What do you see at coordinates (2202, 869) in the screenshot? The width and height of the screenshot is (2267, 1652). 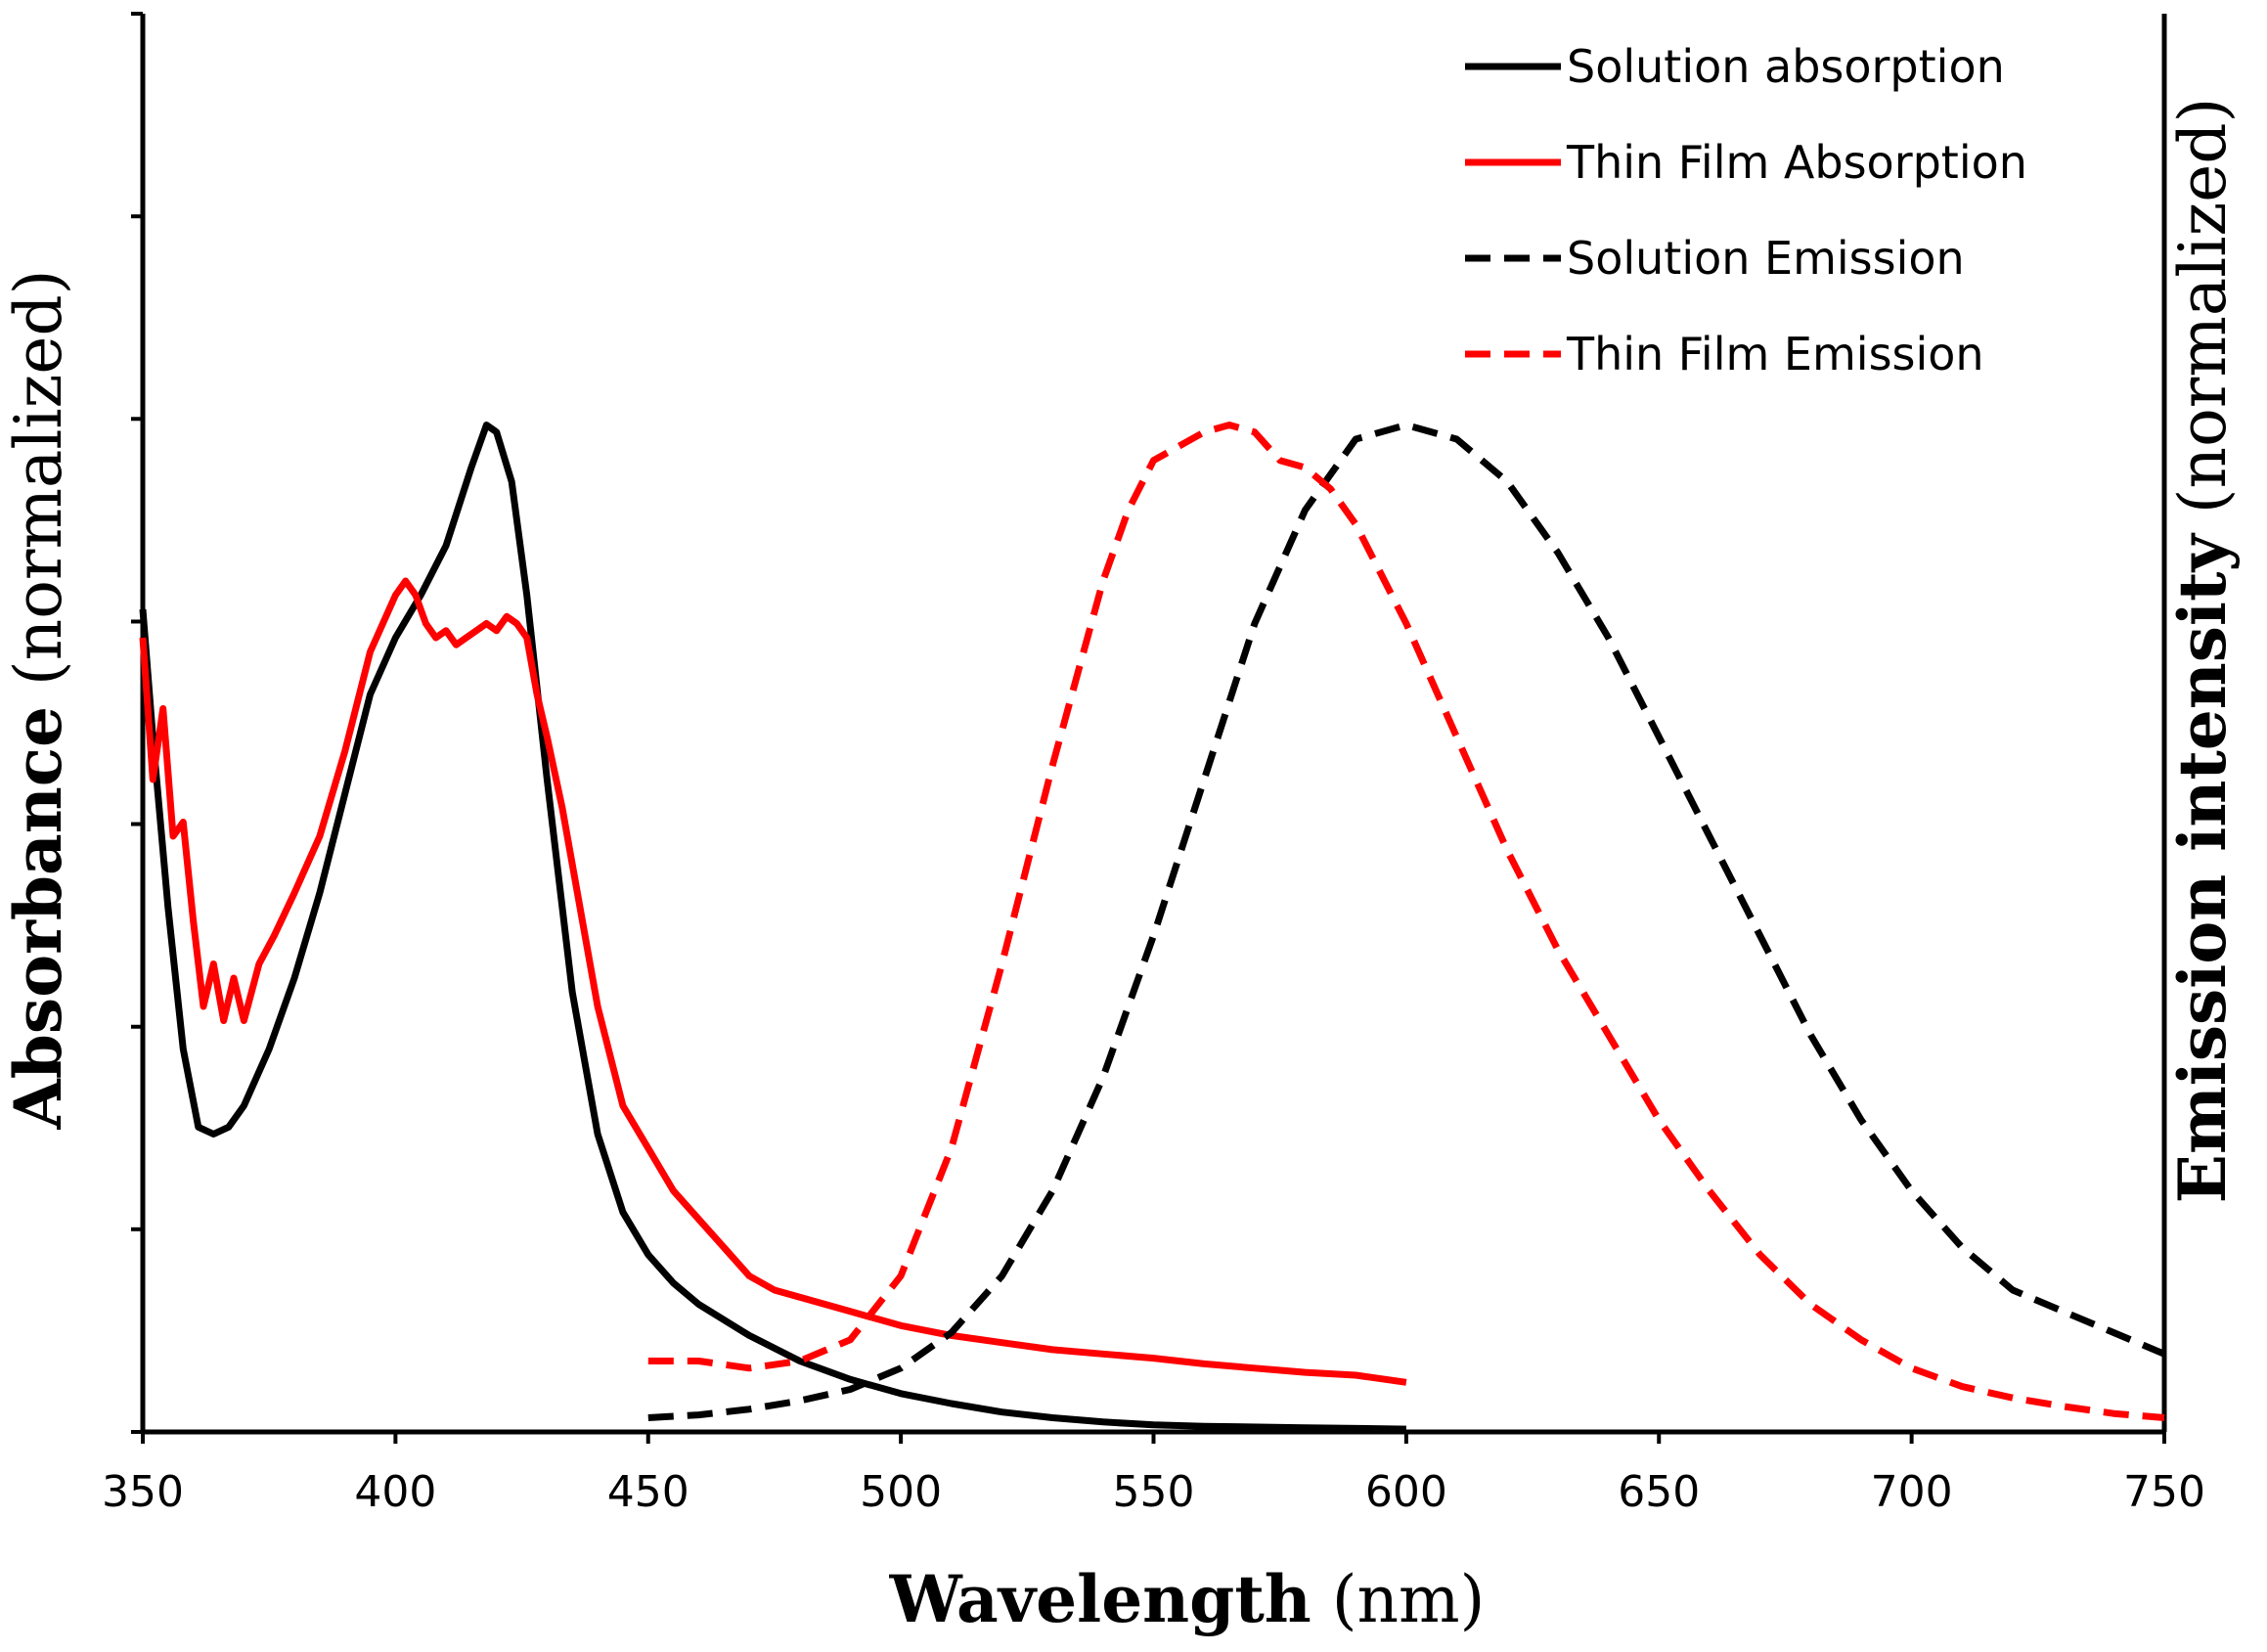 I see `secondary-y-axis-title-bold: Emission intensity` at bounding box center [2202, 869].